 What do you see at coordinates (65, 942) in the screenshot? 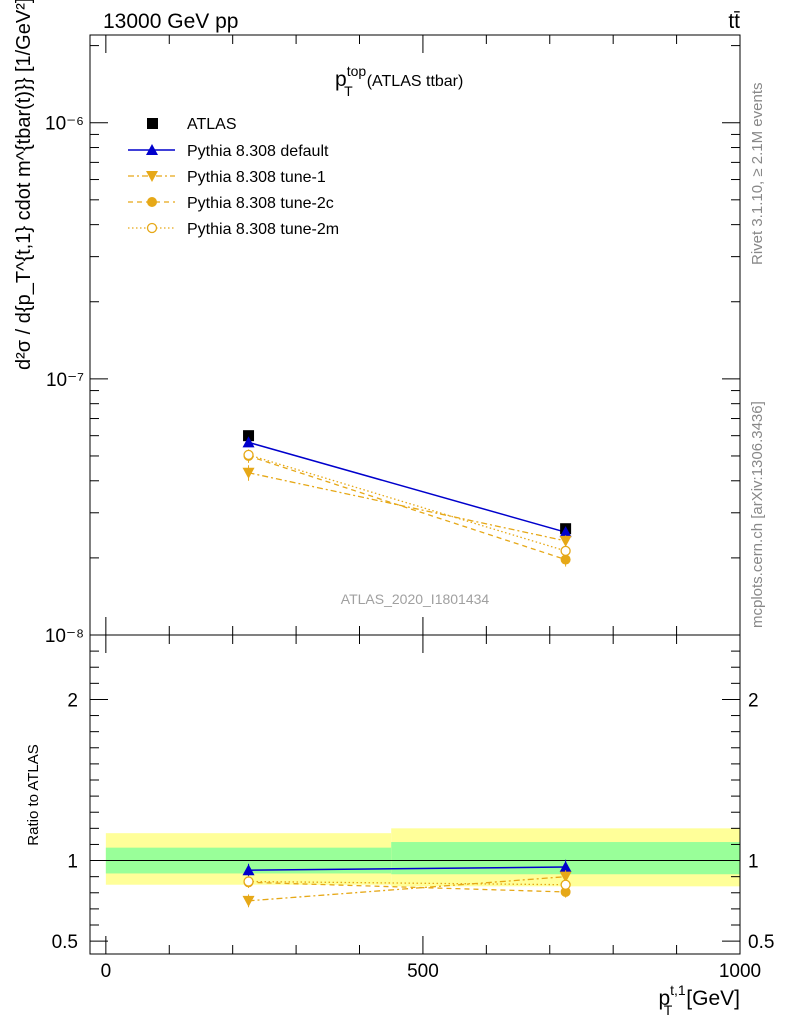
I see `ratio-y-tick-label: 0.5` at bounding box center [65, 942].